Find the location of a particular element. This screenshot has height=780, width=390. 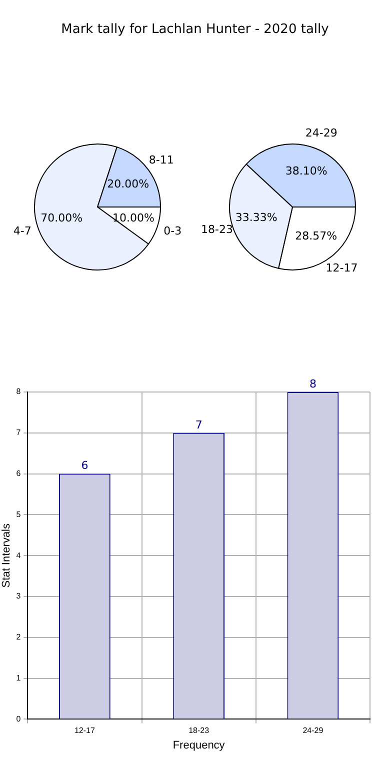

x-tick-label: 24-29 is located at coordinates (313, 731).